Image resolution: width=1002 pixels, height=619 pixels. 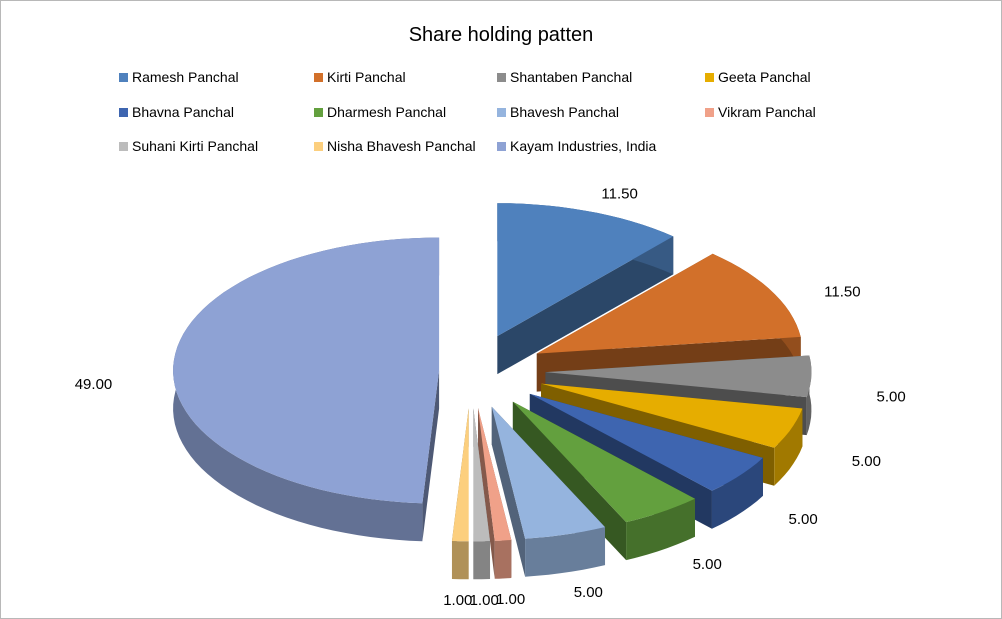 What do you see at coordinates (707, 564) in the screenshot?
I see `data-label-dharmesh-panchal: 5.00` at bounding box center [707, 564].